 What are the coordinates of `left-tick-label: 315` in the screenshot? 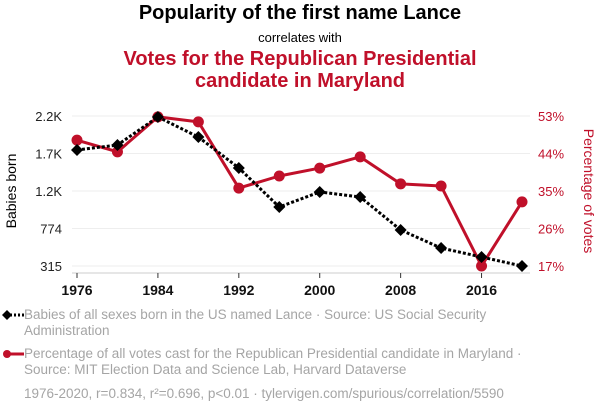 It's located at (51, 266).